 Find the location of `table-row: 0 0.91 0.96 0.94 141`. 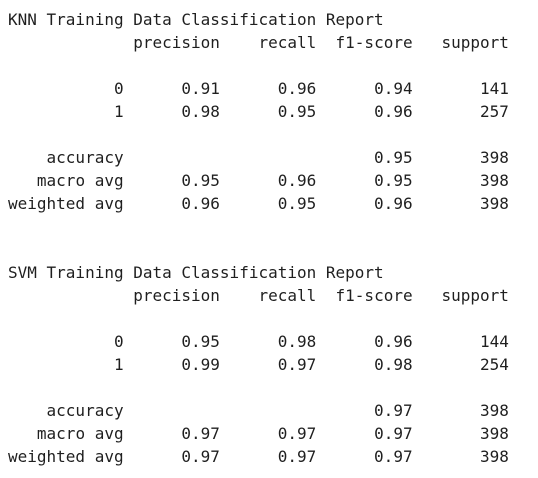

table-row: 0 0.91 0.96 0.94 141 is located at coordinates (273, 88).